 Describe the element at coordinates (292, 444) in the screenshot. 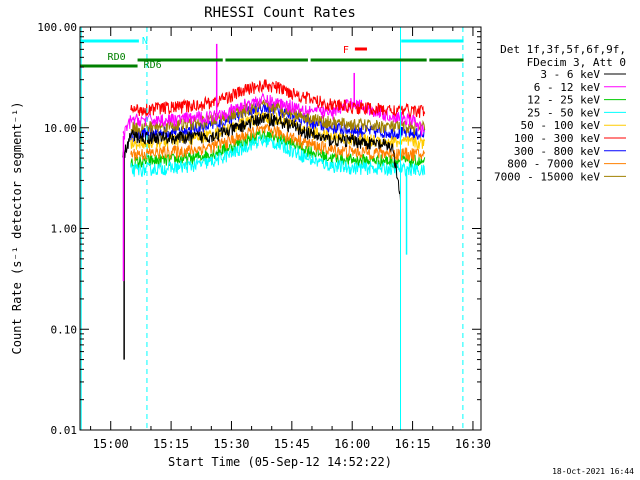

I see `x-tick-label: 15:45` at that location.